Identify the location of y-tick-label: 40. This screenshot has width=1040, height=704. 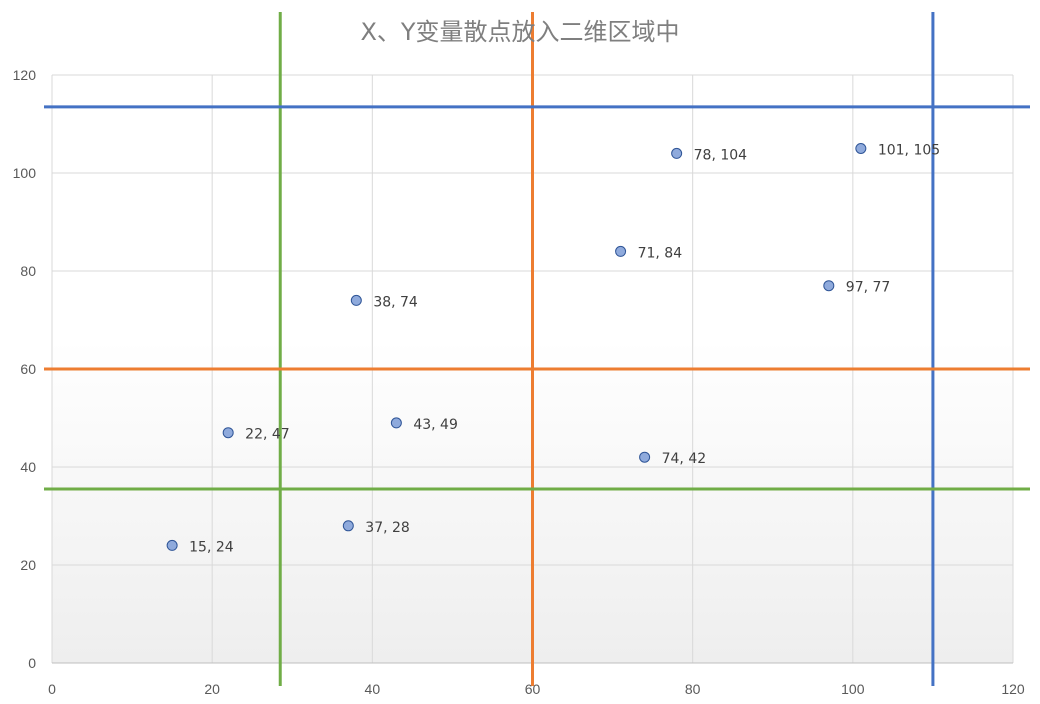
(28, 467).